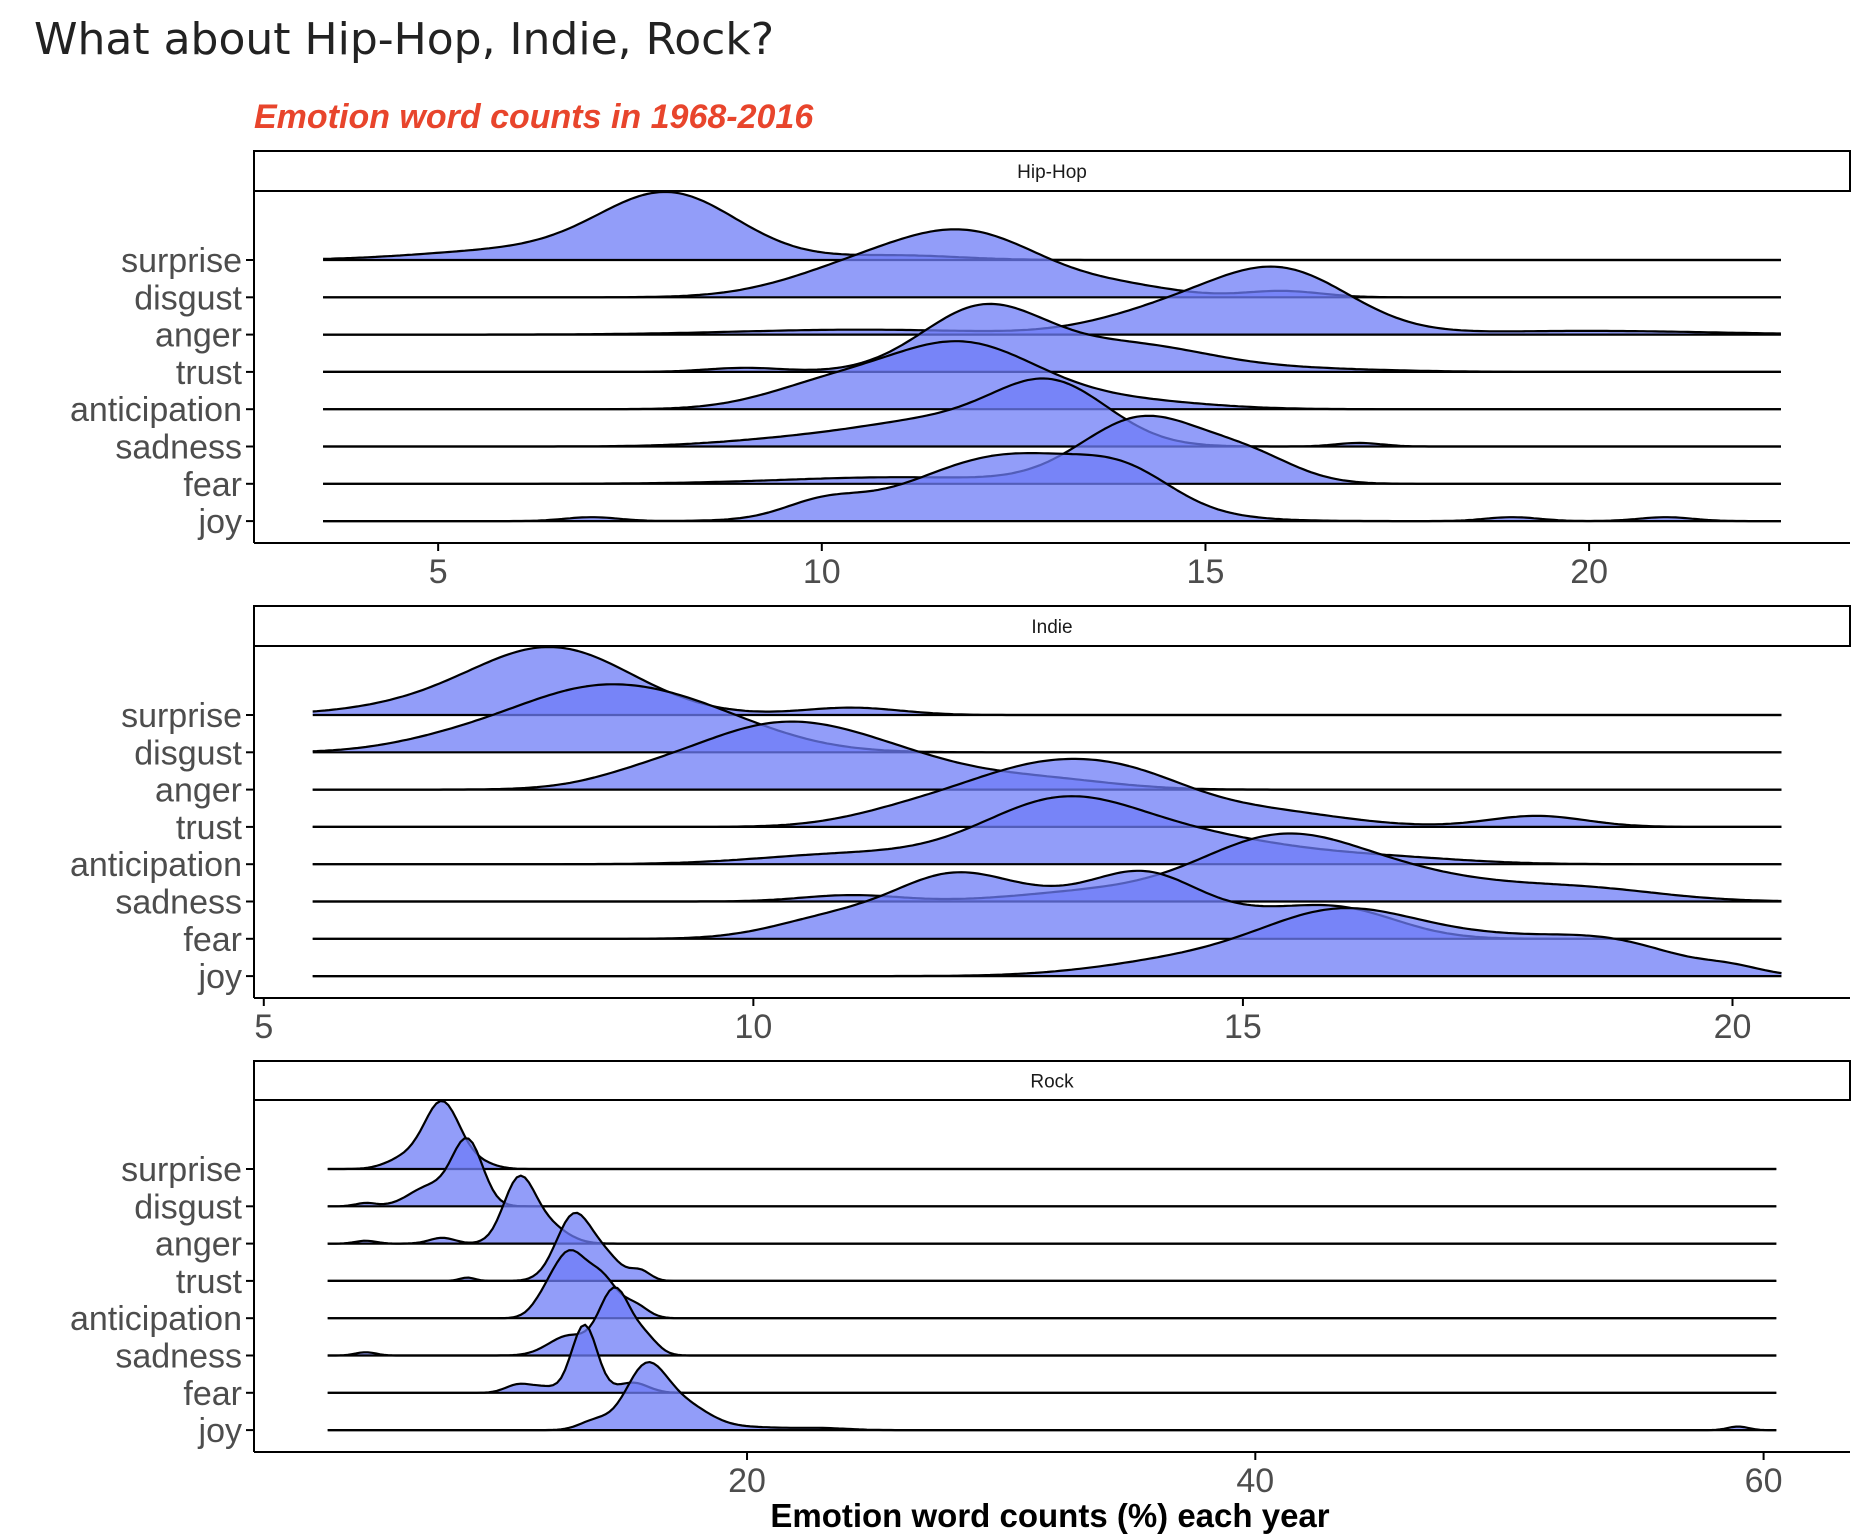  What do you see at coordinates (1255, 1481) in the screenshot?
I see `x-tick-label: 40` at bounding box center [1255, 1481].